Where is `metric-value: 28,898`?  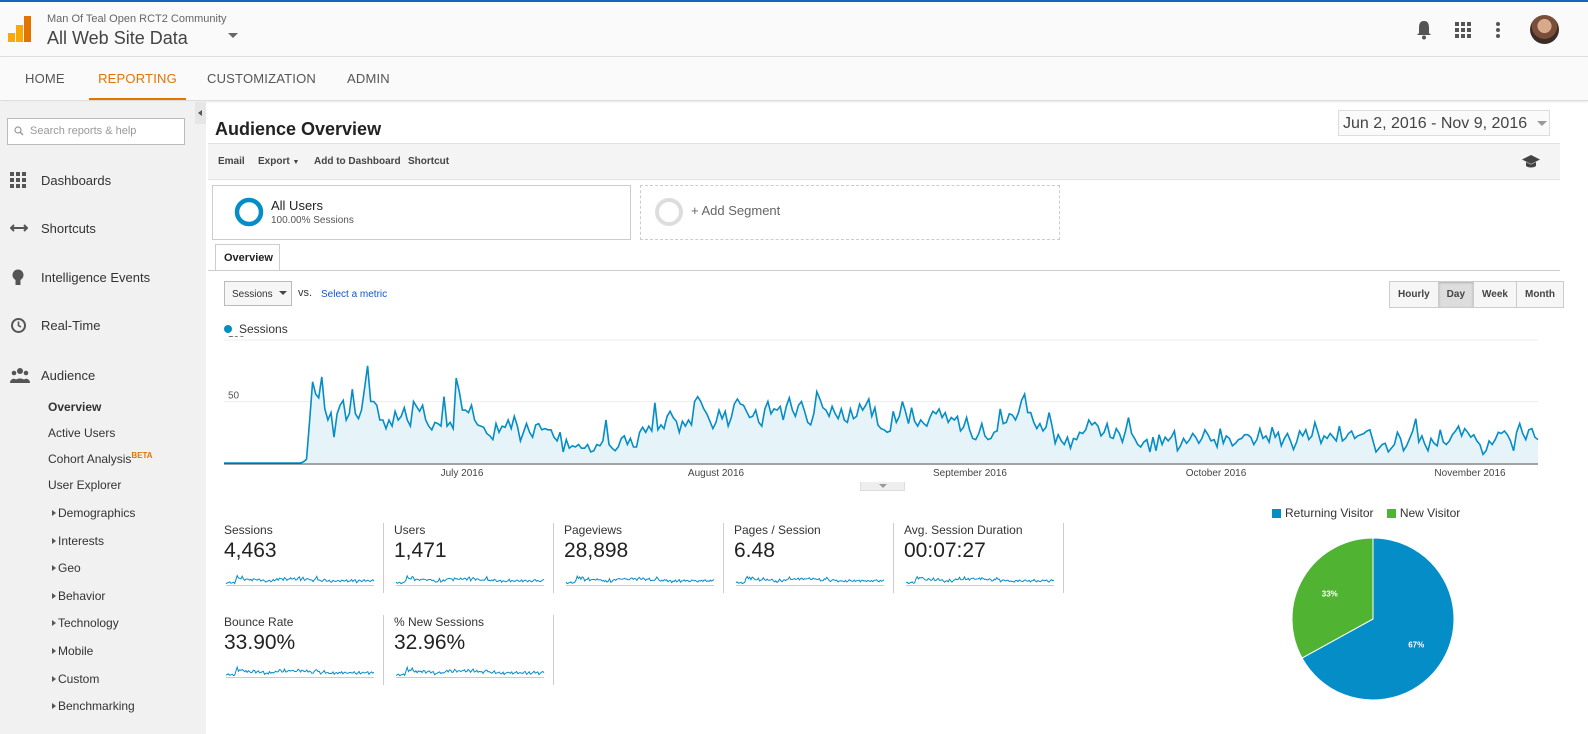 metric-value: 28,898 is located at coordinates (596, 550).